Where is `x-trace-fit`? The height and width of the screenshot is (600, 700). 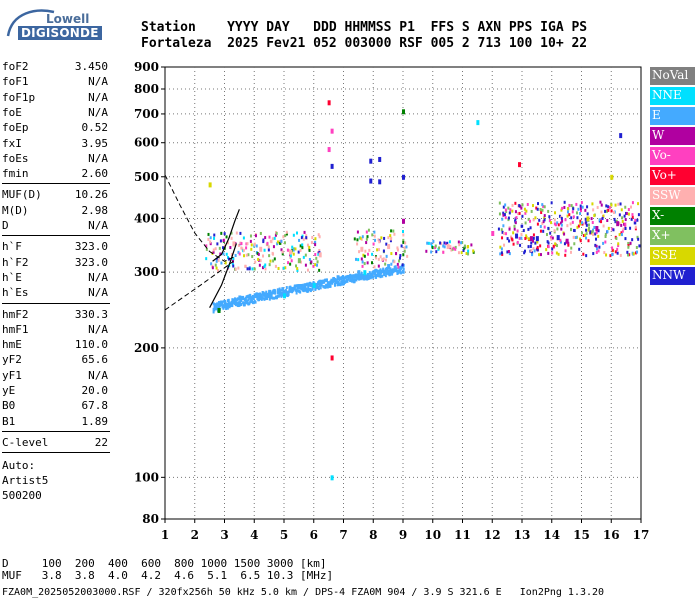
x-trace-fit is located at coordinates (223, 275).